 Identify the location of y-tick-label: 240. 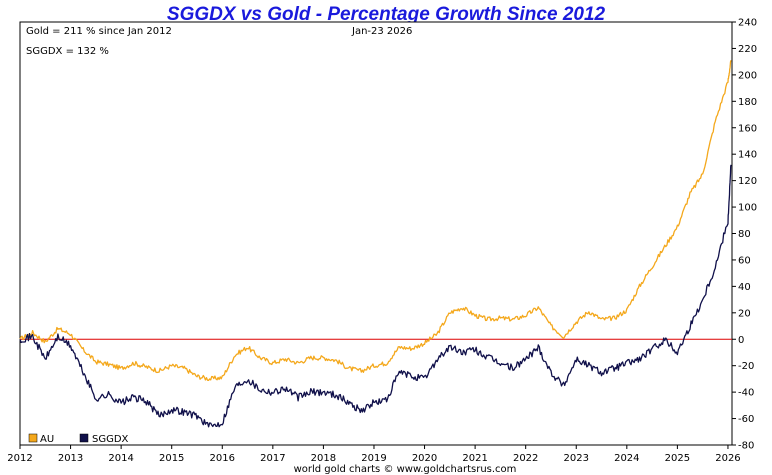
(747, 23).